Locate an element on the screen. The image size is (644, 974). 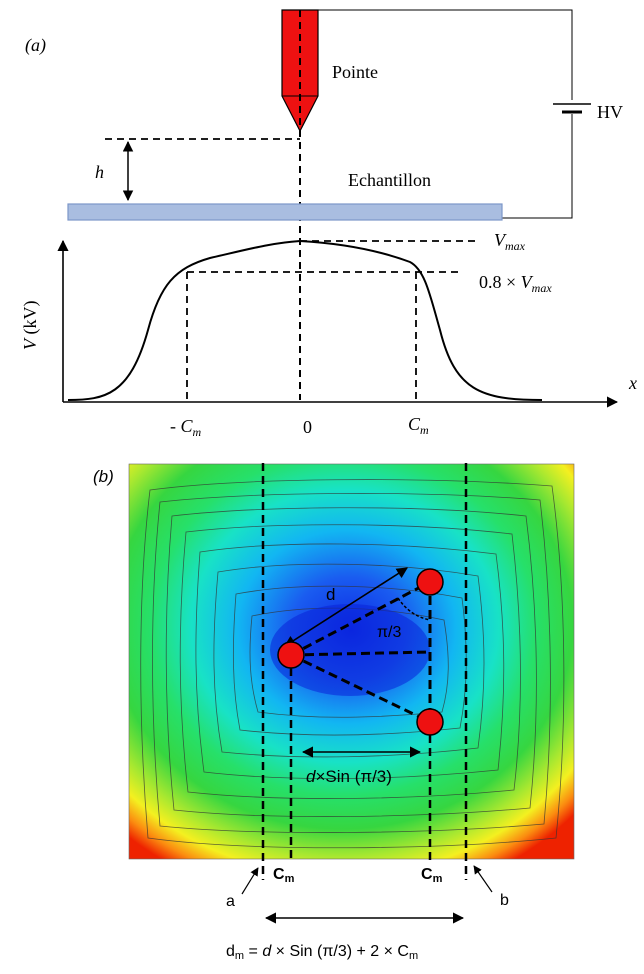
cm-left-label: Cm is located at coordinates (284, 875).